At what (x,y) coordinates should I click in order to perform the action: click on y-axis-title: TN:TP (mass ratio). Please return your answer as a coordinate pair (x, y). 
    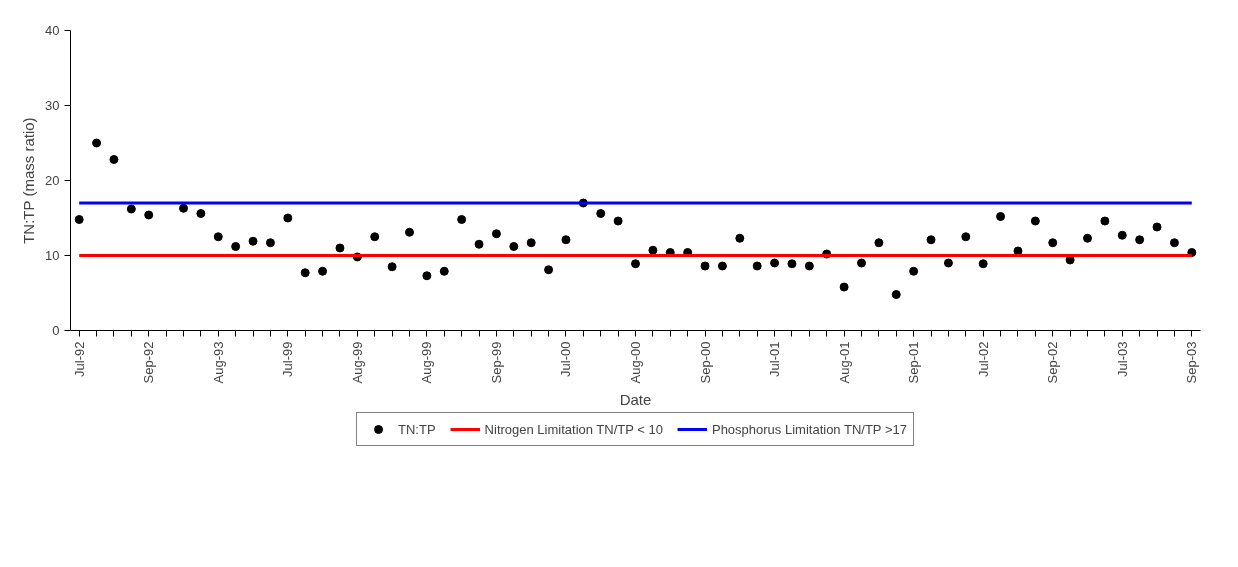
    Looking at the image, I should click on (29, 180).